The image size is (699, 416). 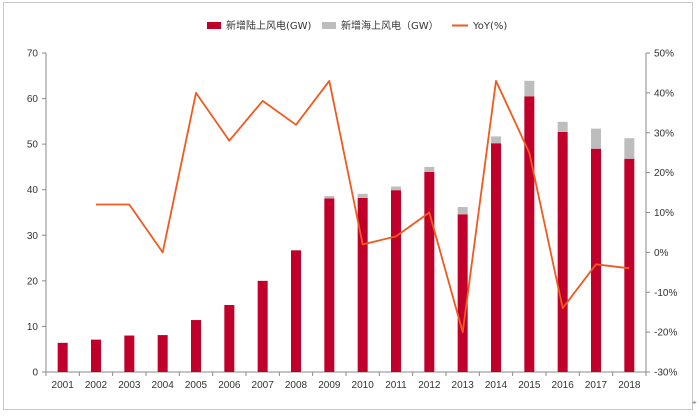 What do you see at coordinates (196, 346) in the screenshot?
I see `onshore-bar-2005` at bounding box center [196, 346].